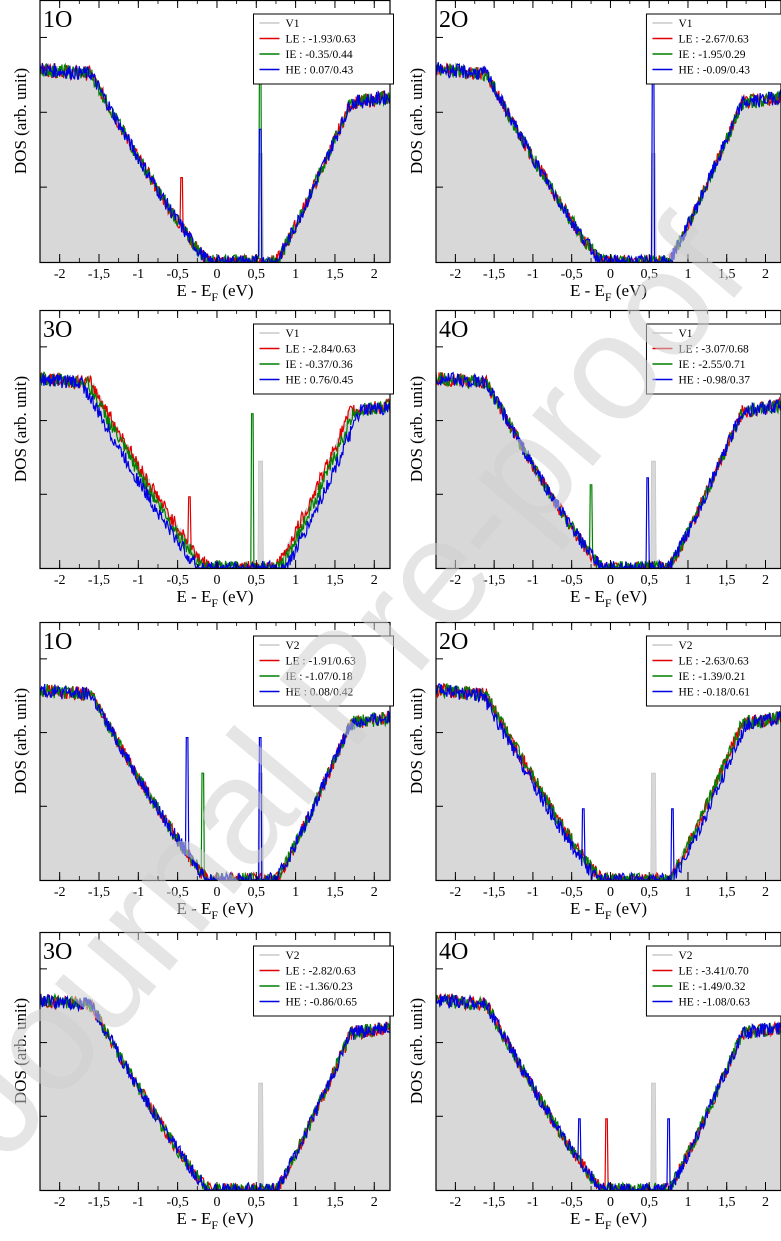  I want to click on x-label-sub: F, so click(214, 297).